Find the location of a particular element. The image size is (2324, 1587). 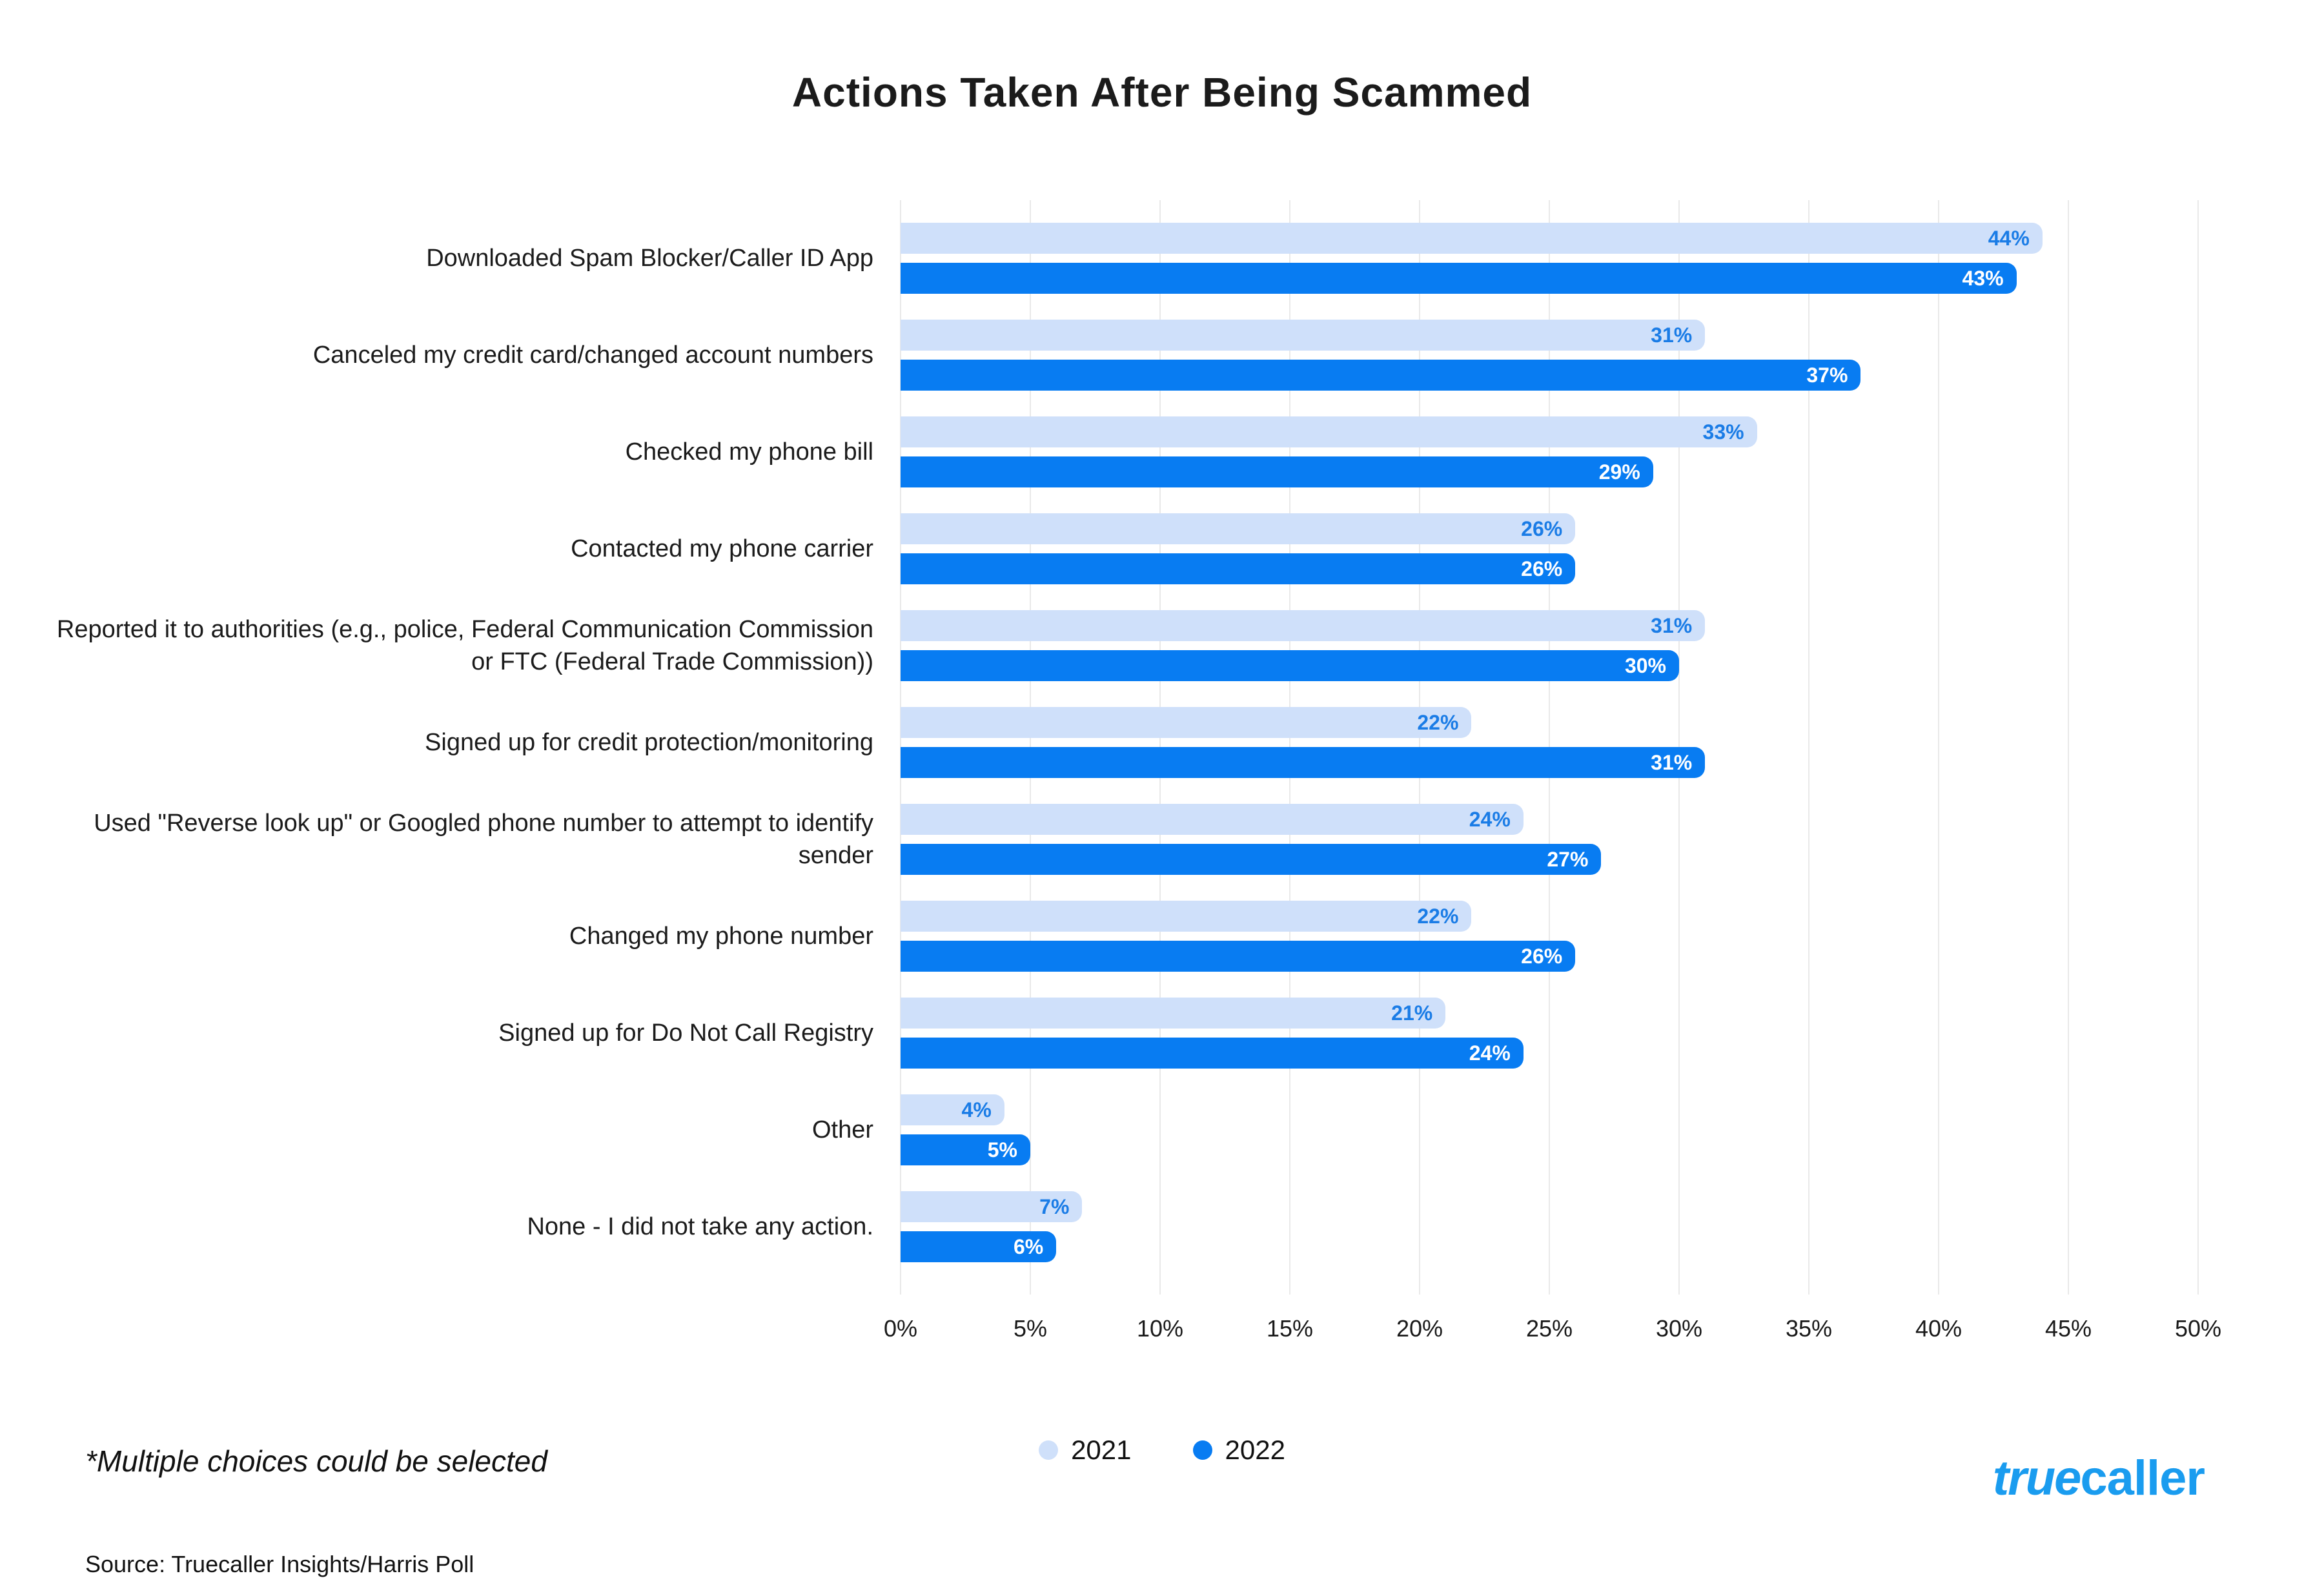

bar-2022: 27% is located at coordinates (1251, 859).